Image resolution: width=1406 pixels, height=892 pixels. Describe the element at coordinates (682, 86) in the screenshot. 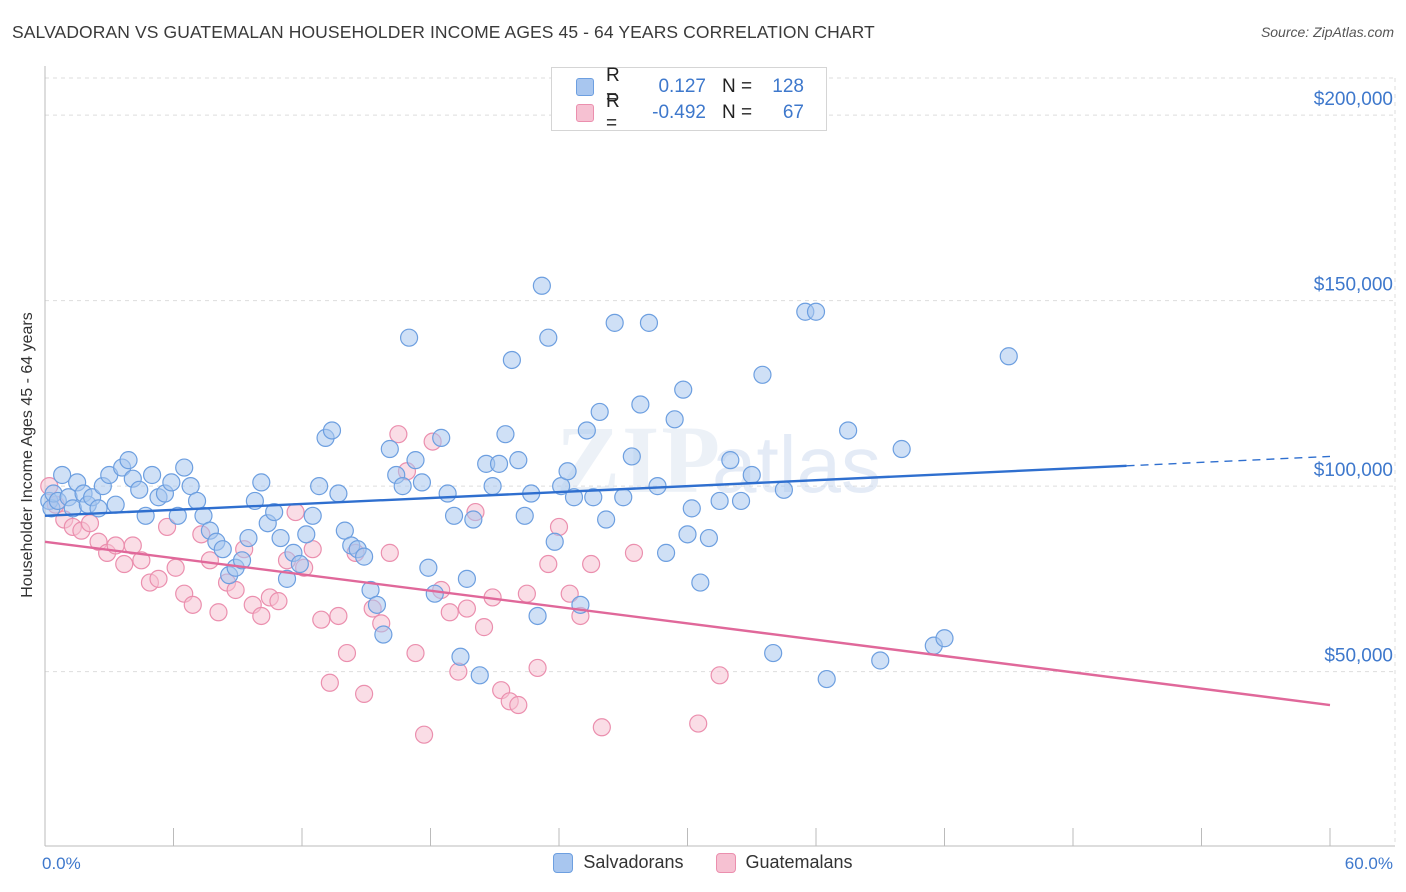

I see `legend-r-value: 0.127` at that location.